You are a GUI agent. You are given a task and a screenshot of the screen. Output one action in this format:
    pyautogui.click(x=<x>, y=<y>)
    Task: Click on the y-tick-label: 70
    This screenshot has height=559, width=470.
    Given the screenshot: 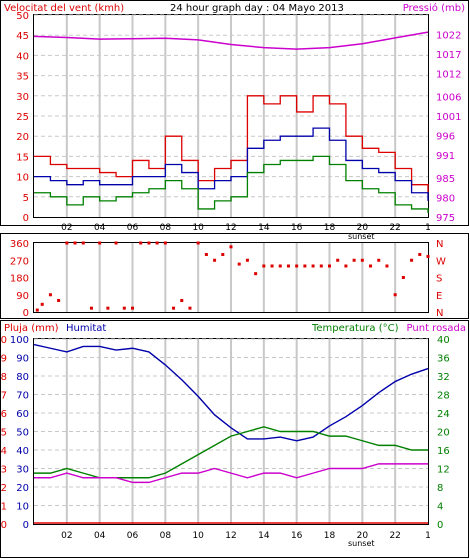 What is the action you would take?
    pyautogui.click(x=22, y=396)
    